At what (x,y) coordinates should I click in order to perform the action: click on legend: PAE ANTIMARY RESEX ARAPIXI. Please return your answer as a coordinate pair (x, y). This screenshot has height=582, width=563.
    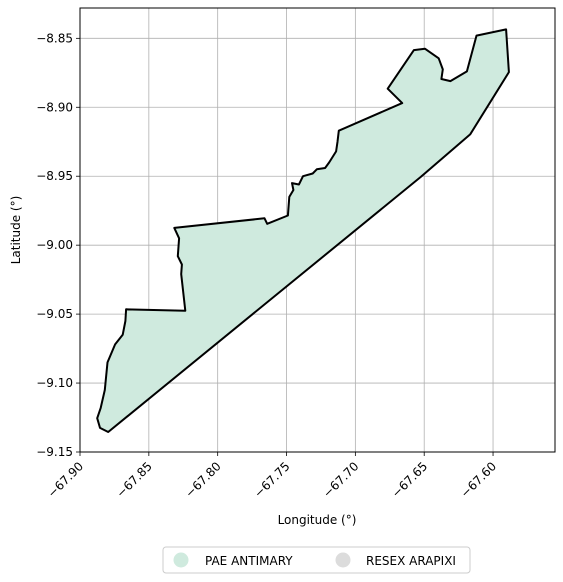
    Looking at the image, I should click on (316, 560).